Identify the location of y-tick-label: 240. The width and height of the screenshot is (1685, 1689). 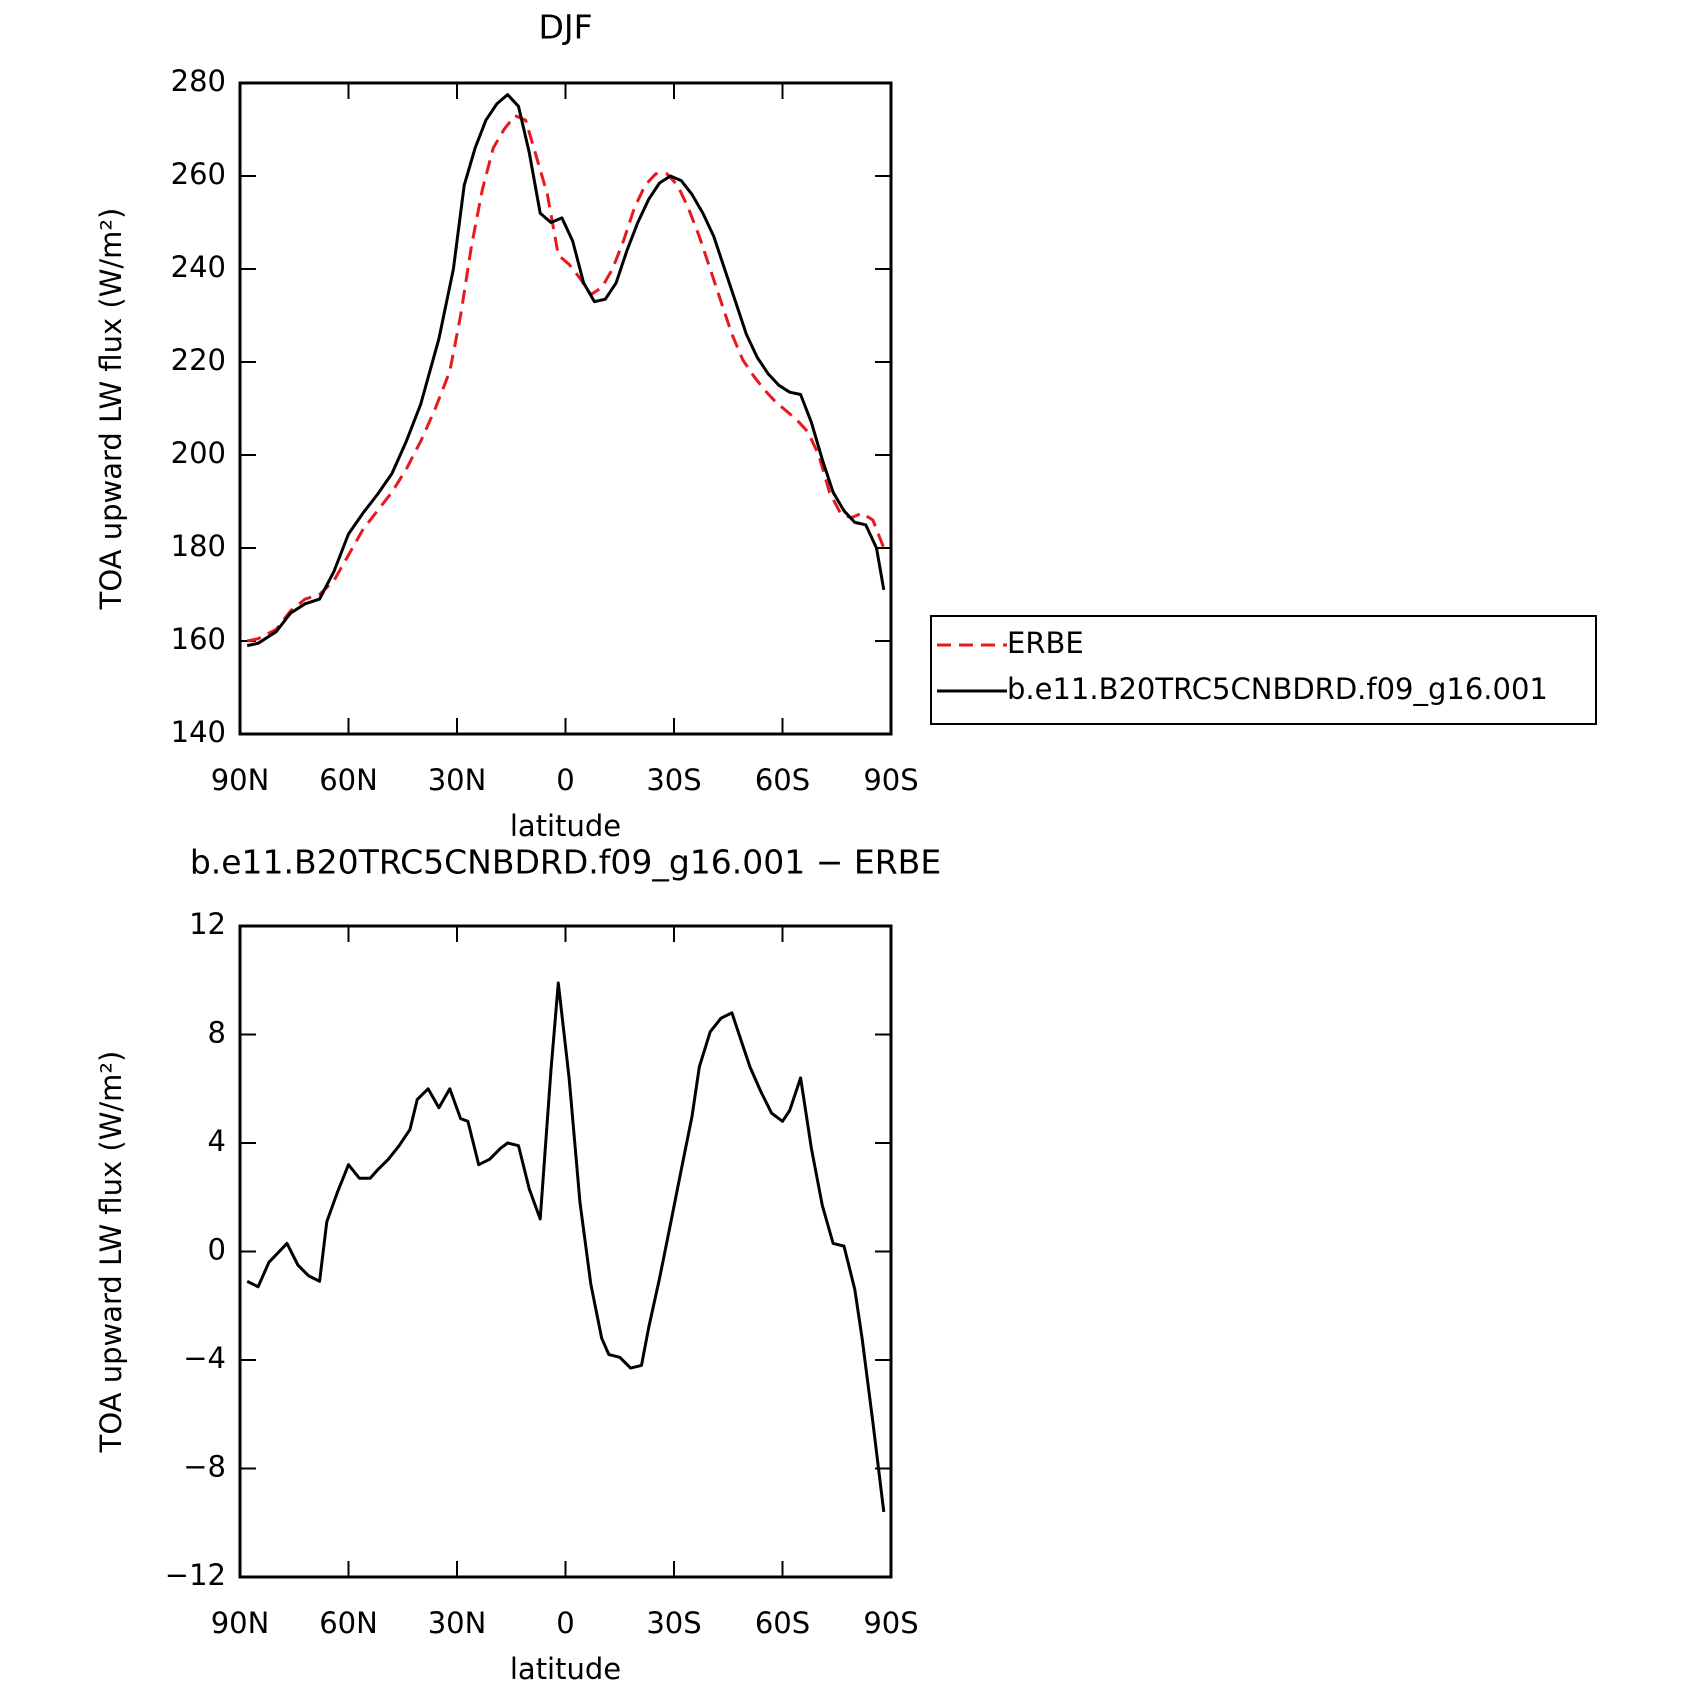
(198, 267).